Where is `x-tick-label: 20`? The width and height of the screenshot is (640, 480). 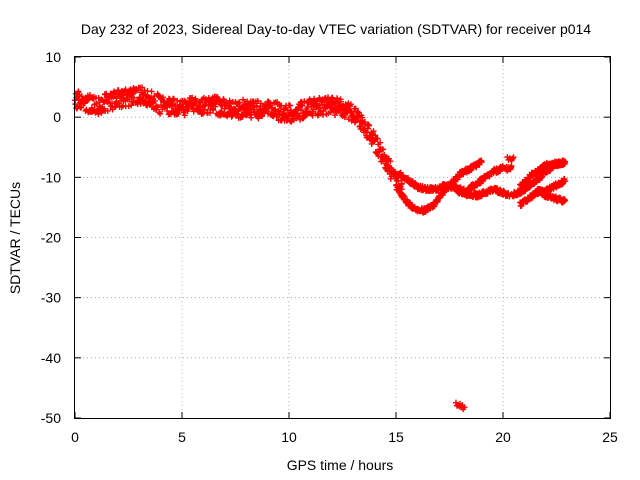
x-tick-label: 20 is located at coordinates (503, 437).